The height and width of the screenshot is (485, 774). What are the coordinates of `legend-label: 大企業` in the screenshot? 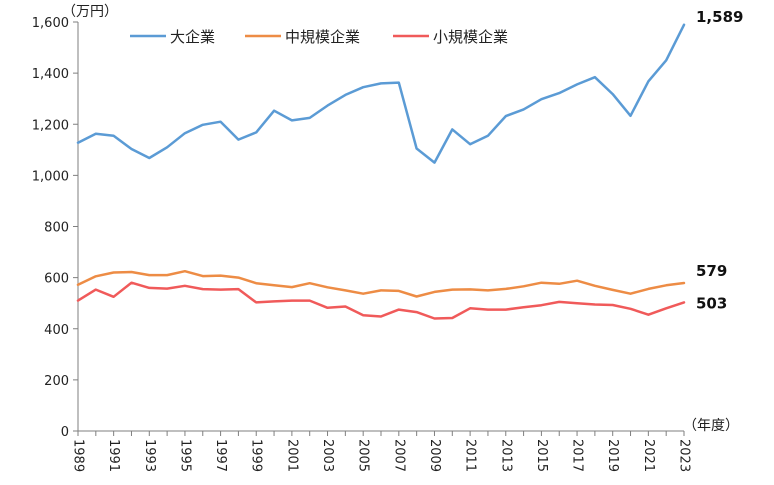 It's located at (192, 37).